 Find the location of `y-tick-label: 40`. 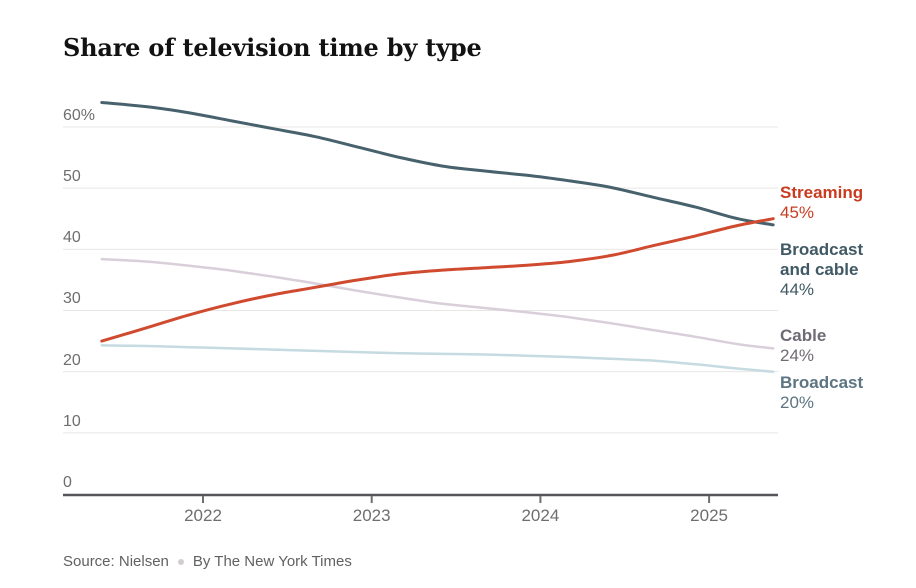

y-tick-label: 40 is located at coordinates (72, 238).